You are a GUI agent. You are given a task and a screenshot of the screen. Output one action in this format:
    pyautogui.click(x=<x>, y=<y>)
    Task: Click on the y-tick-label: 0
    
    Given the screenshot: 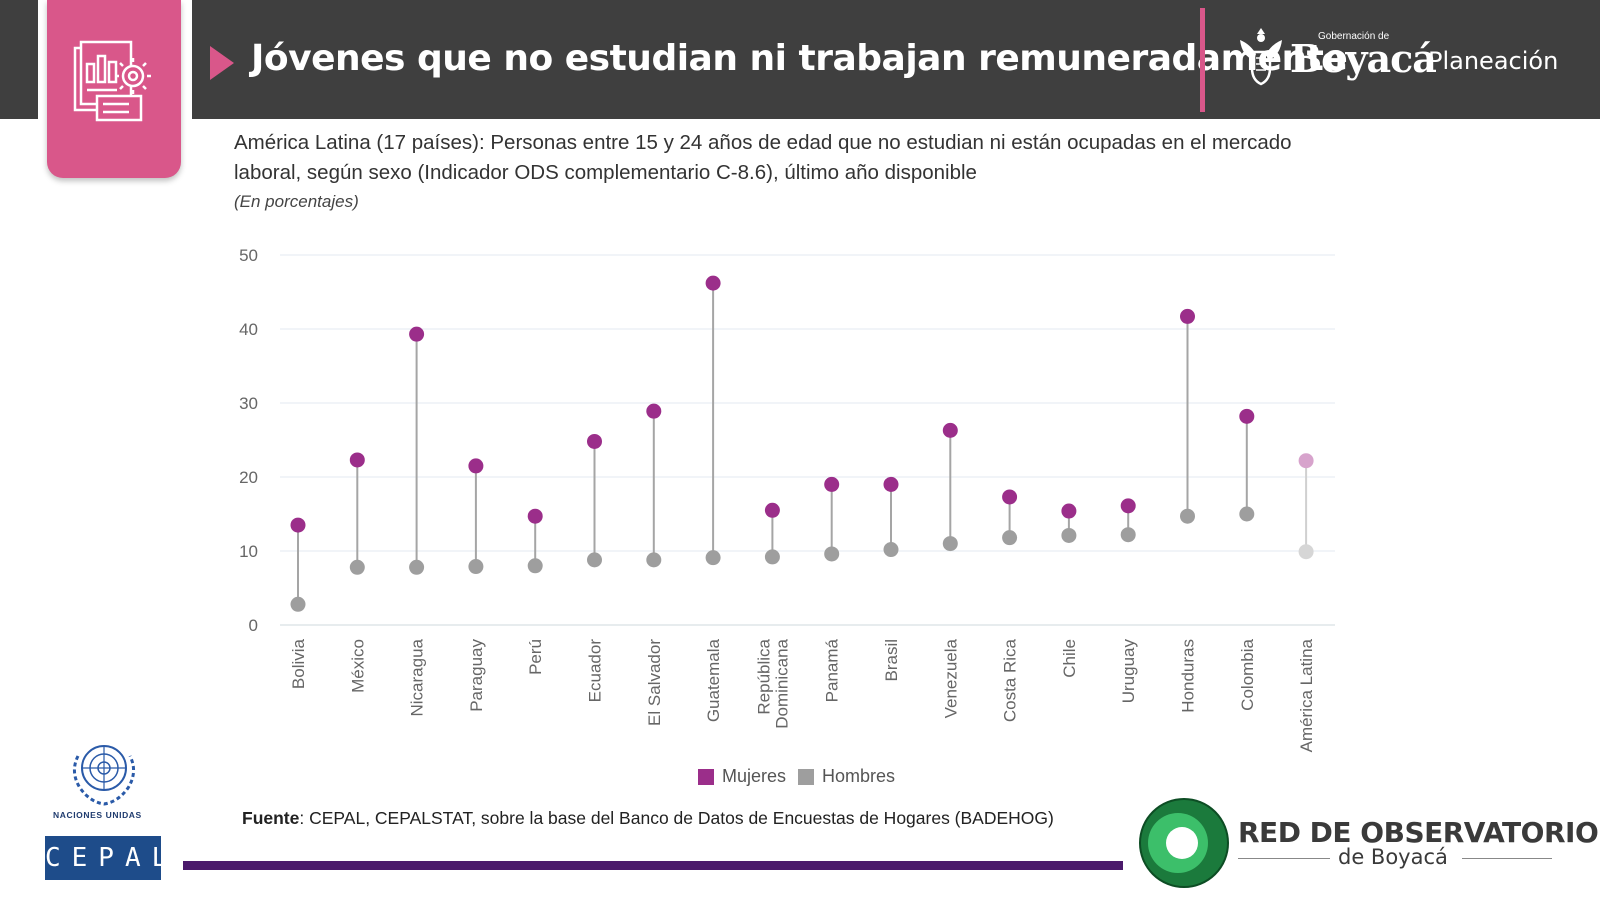 What is the action you would take?
    pyautogui.click(x=253, y=625)
    